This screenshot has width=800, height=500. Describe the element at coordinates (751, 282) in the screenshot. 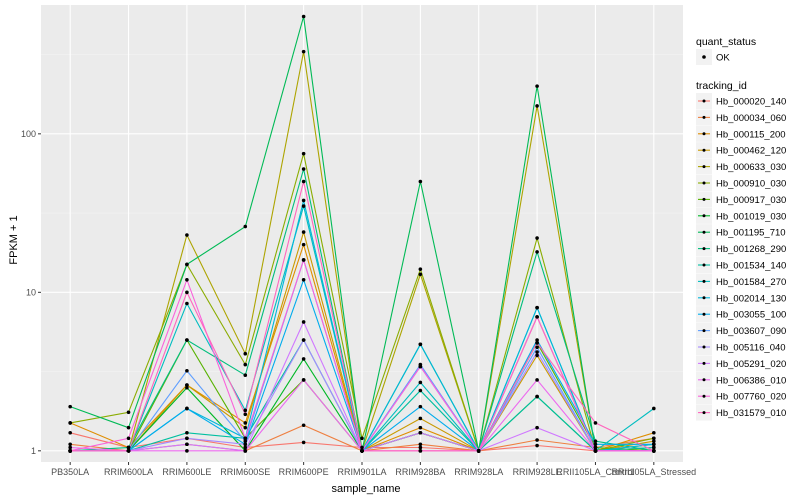

I see `legend-label: Hb_001584_270` at that location.